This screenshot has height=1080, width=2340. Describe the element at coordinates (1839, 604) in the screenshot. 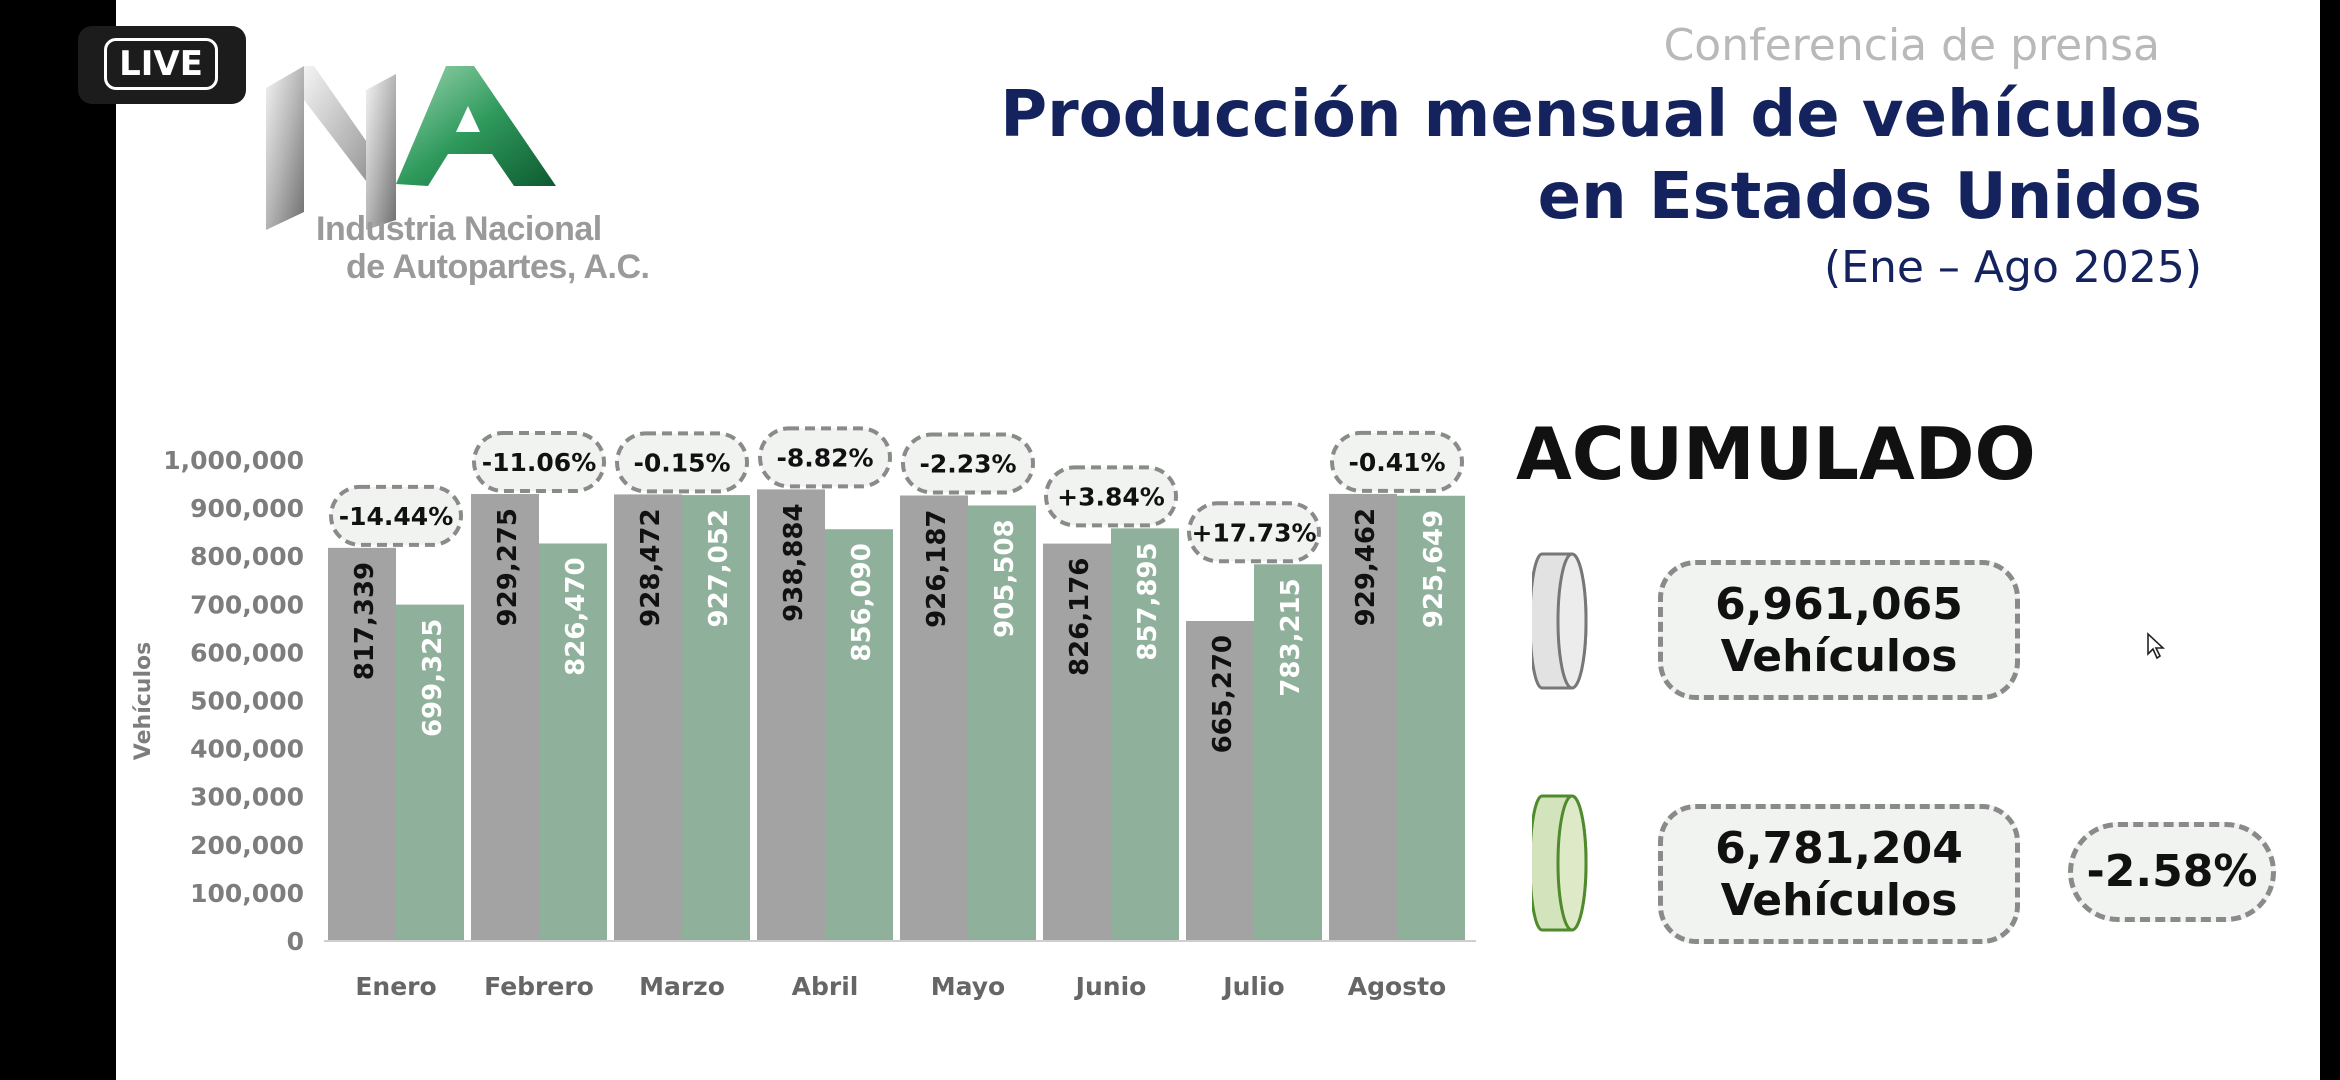

I see `total-2024-value: 6,961,065` at that location.